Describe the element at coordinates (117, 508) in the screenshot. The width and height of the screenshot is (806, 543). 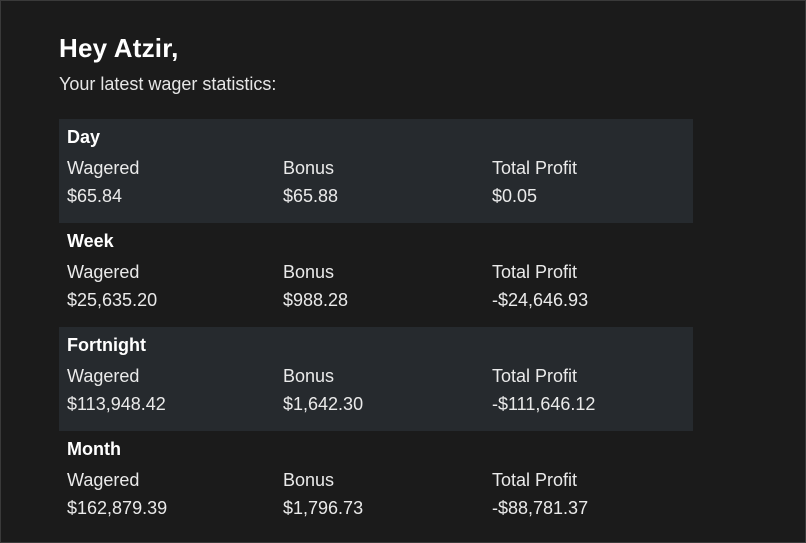
I see `wagered-value: $162,879.39` at that location.